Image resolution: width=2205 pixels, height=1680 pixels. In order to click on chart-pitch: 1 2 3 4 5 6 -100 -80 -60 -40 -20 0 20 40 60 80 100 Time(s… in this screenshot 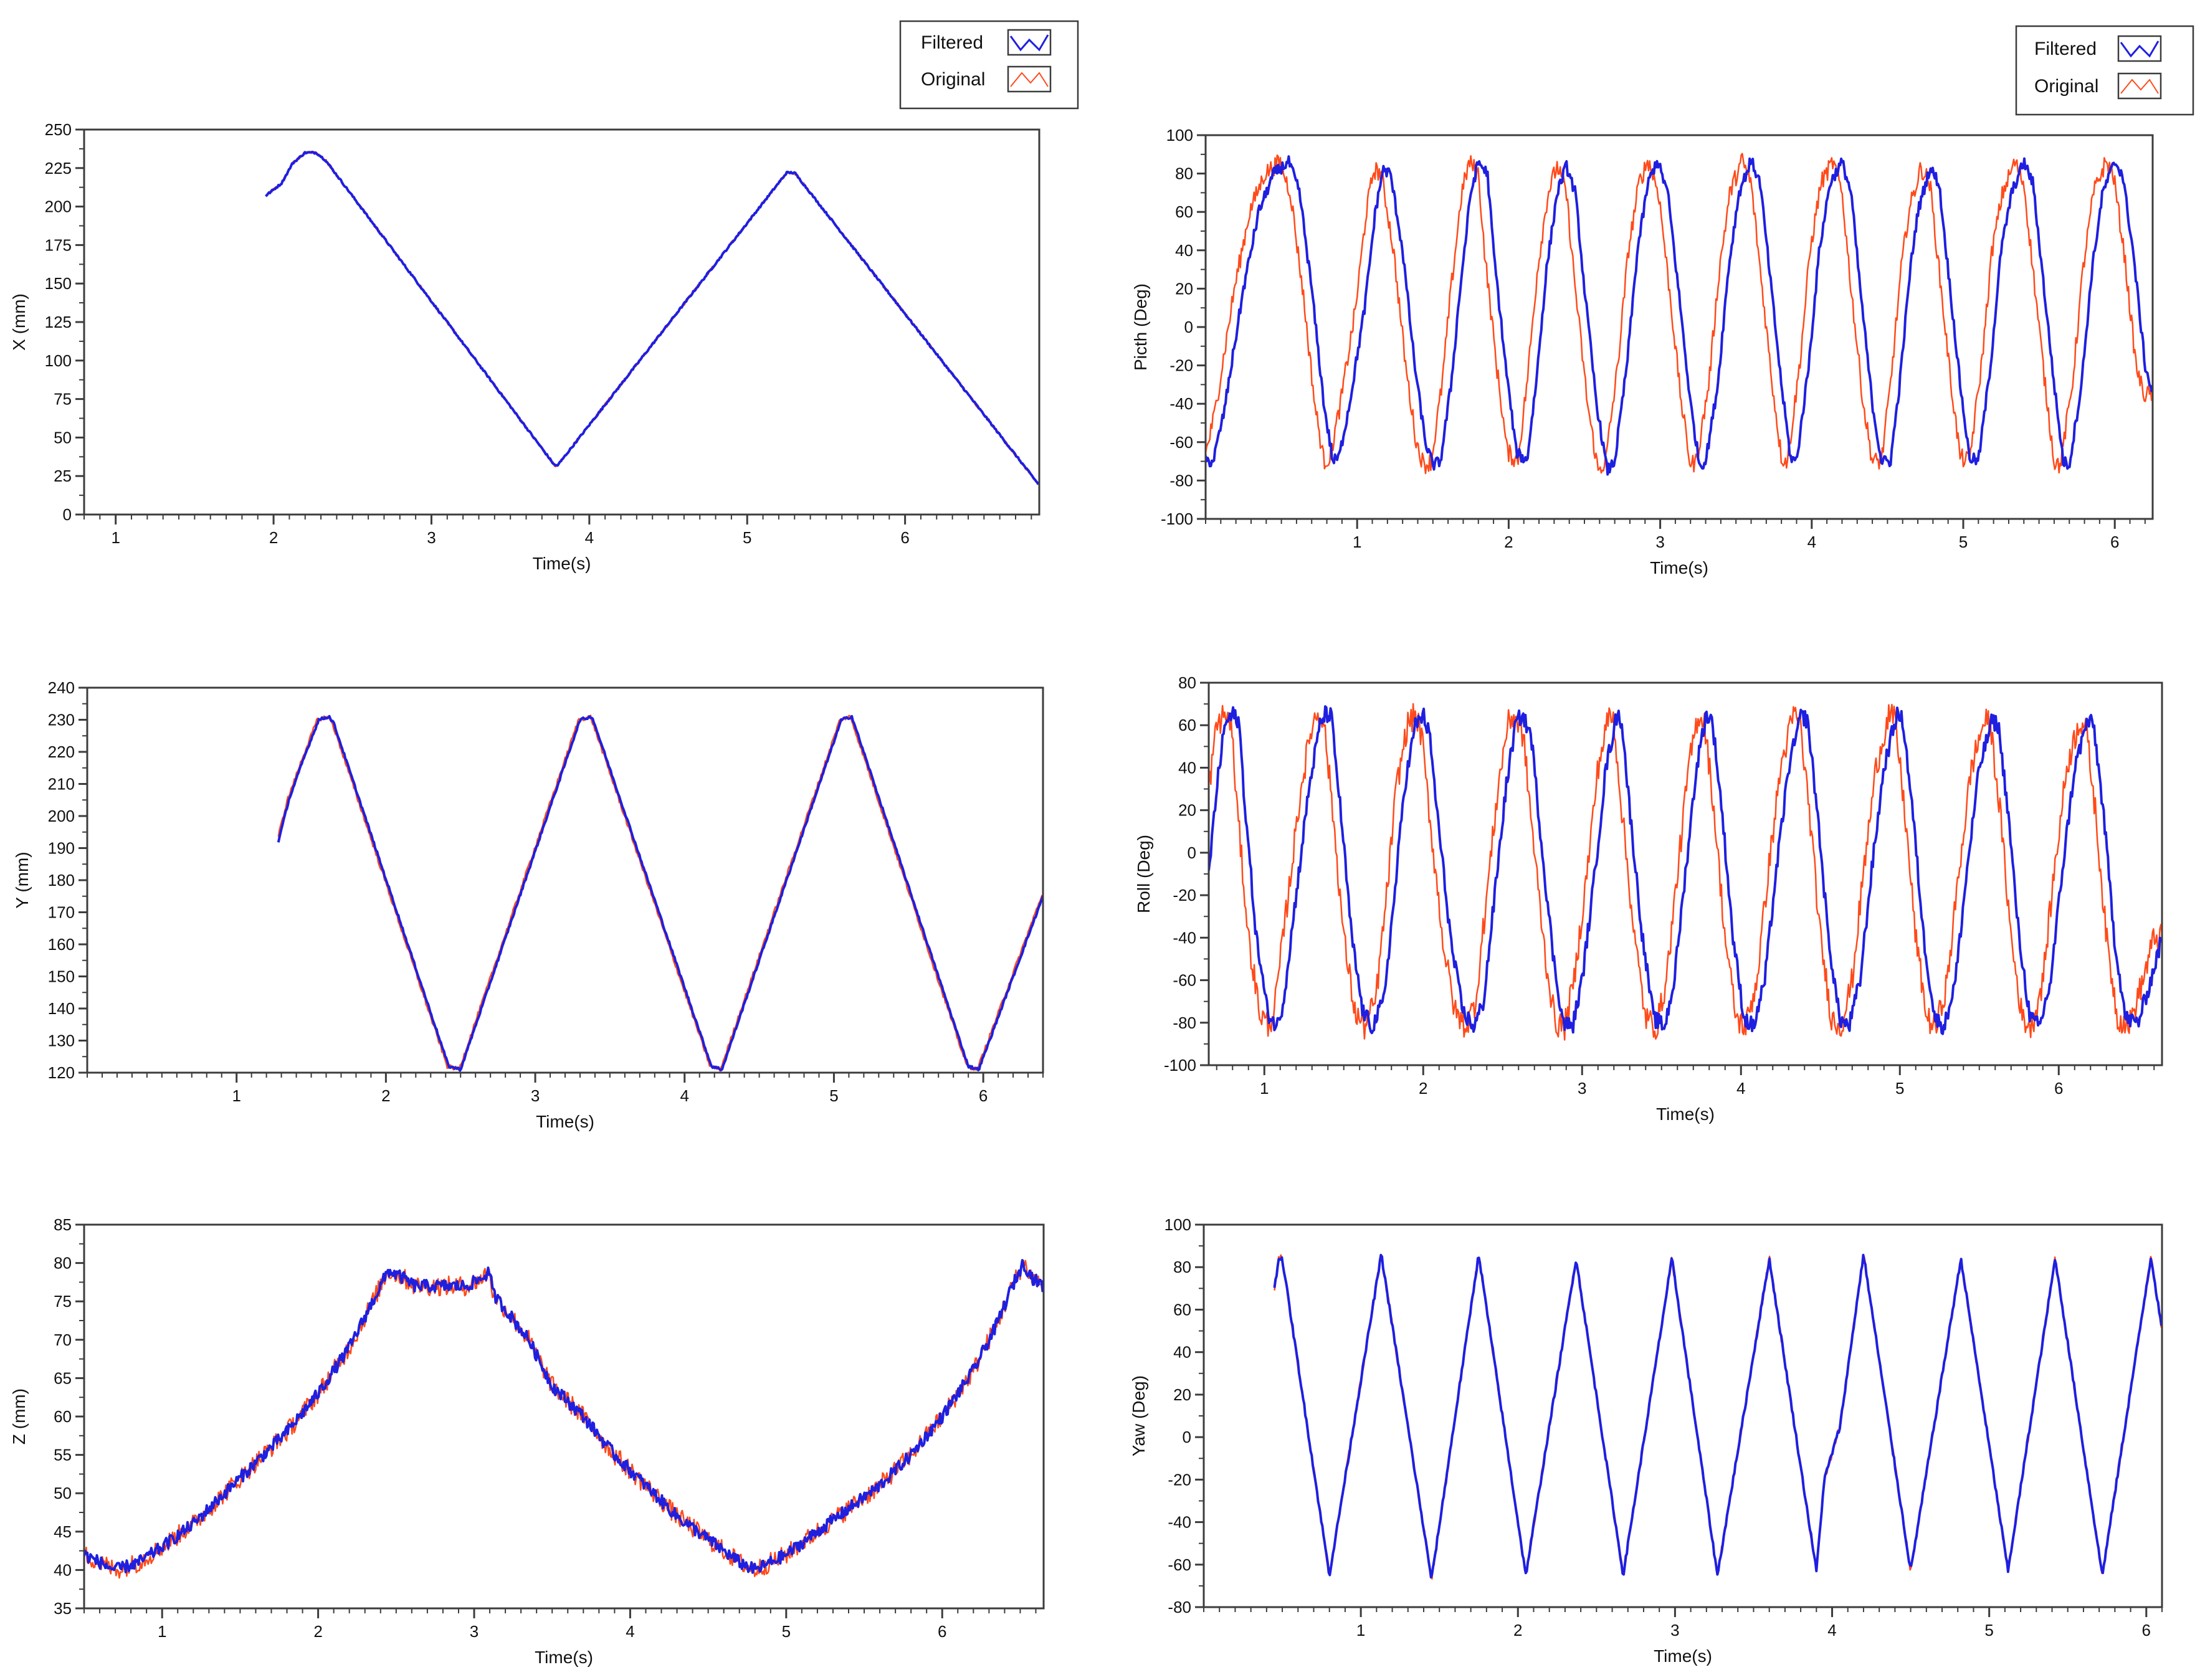, I will do `click(1642, 351)`.